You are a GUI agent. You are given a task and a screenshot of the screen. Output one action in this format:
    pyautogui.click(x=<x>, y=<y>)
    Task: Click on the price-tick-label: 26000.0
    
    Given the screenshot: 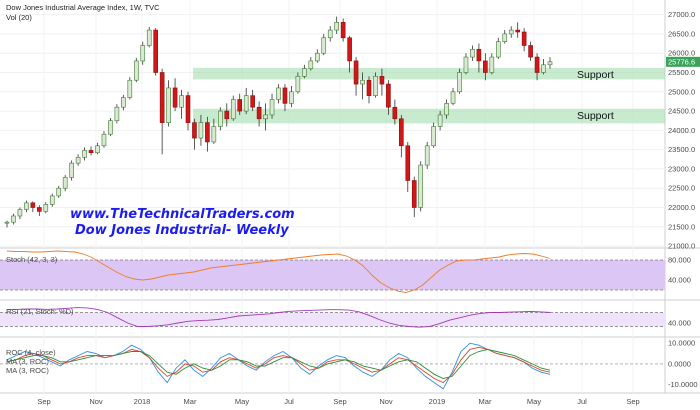 What is the action you would take?
    pyautogui.click(x=681, y=53)
    